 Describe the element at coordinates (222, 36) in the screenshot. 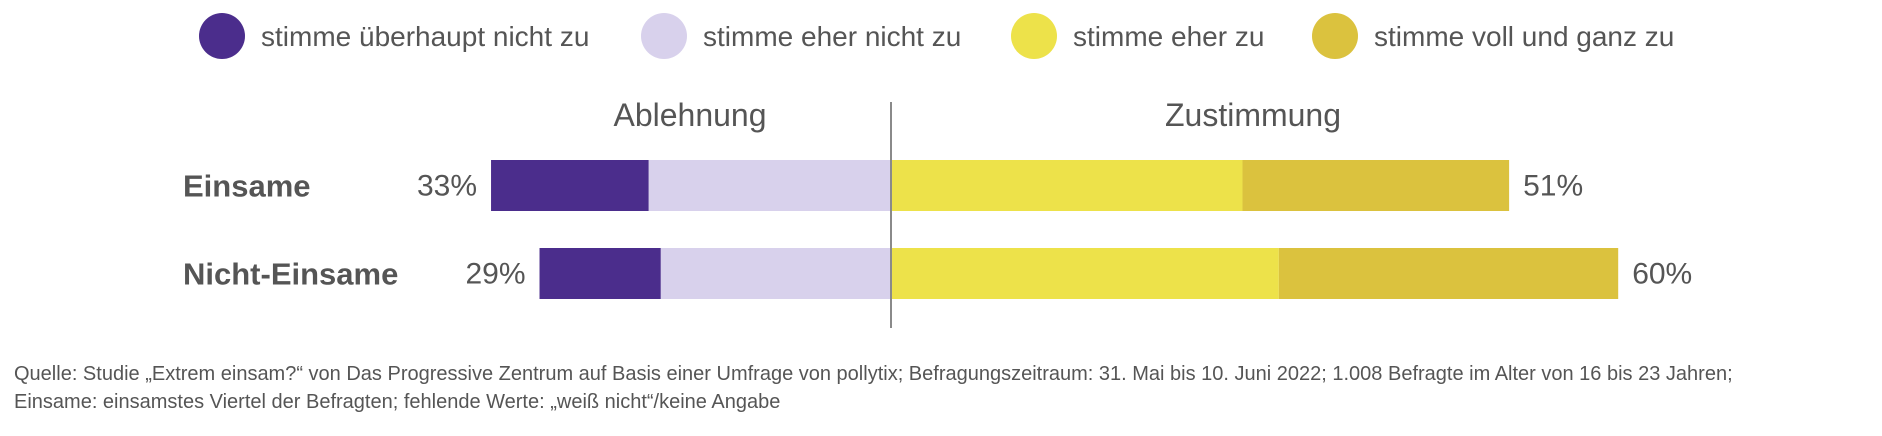

I see `legend-swatch-ueberhaupt-nicht` at that location.